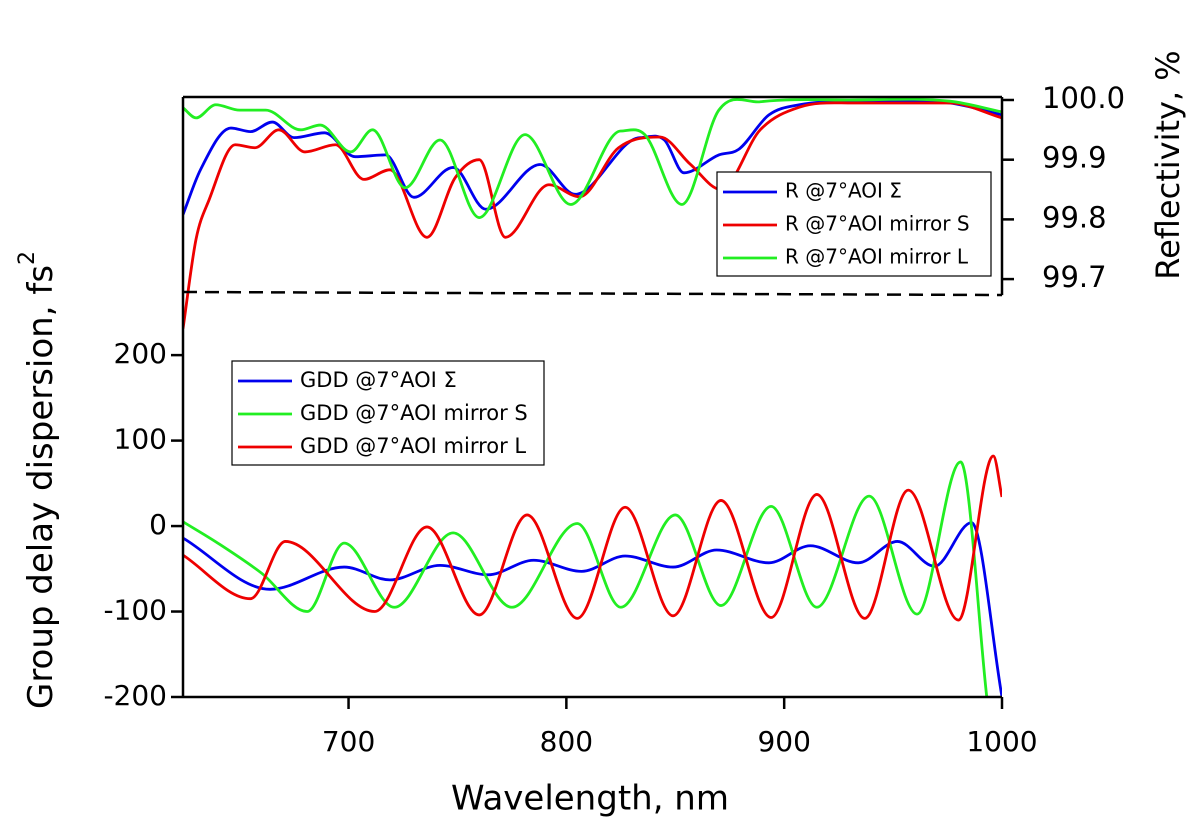 The image size is (1200, 836). Describe the element at coordinates (1074, 277) in the screenshot. I see `y2-tick-label: 99.7` at that location.